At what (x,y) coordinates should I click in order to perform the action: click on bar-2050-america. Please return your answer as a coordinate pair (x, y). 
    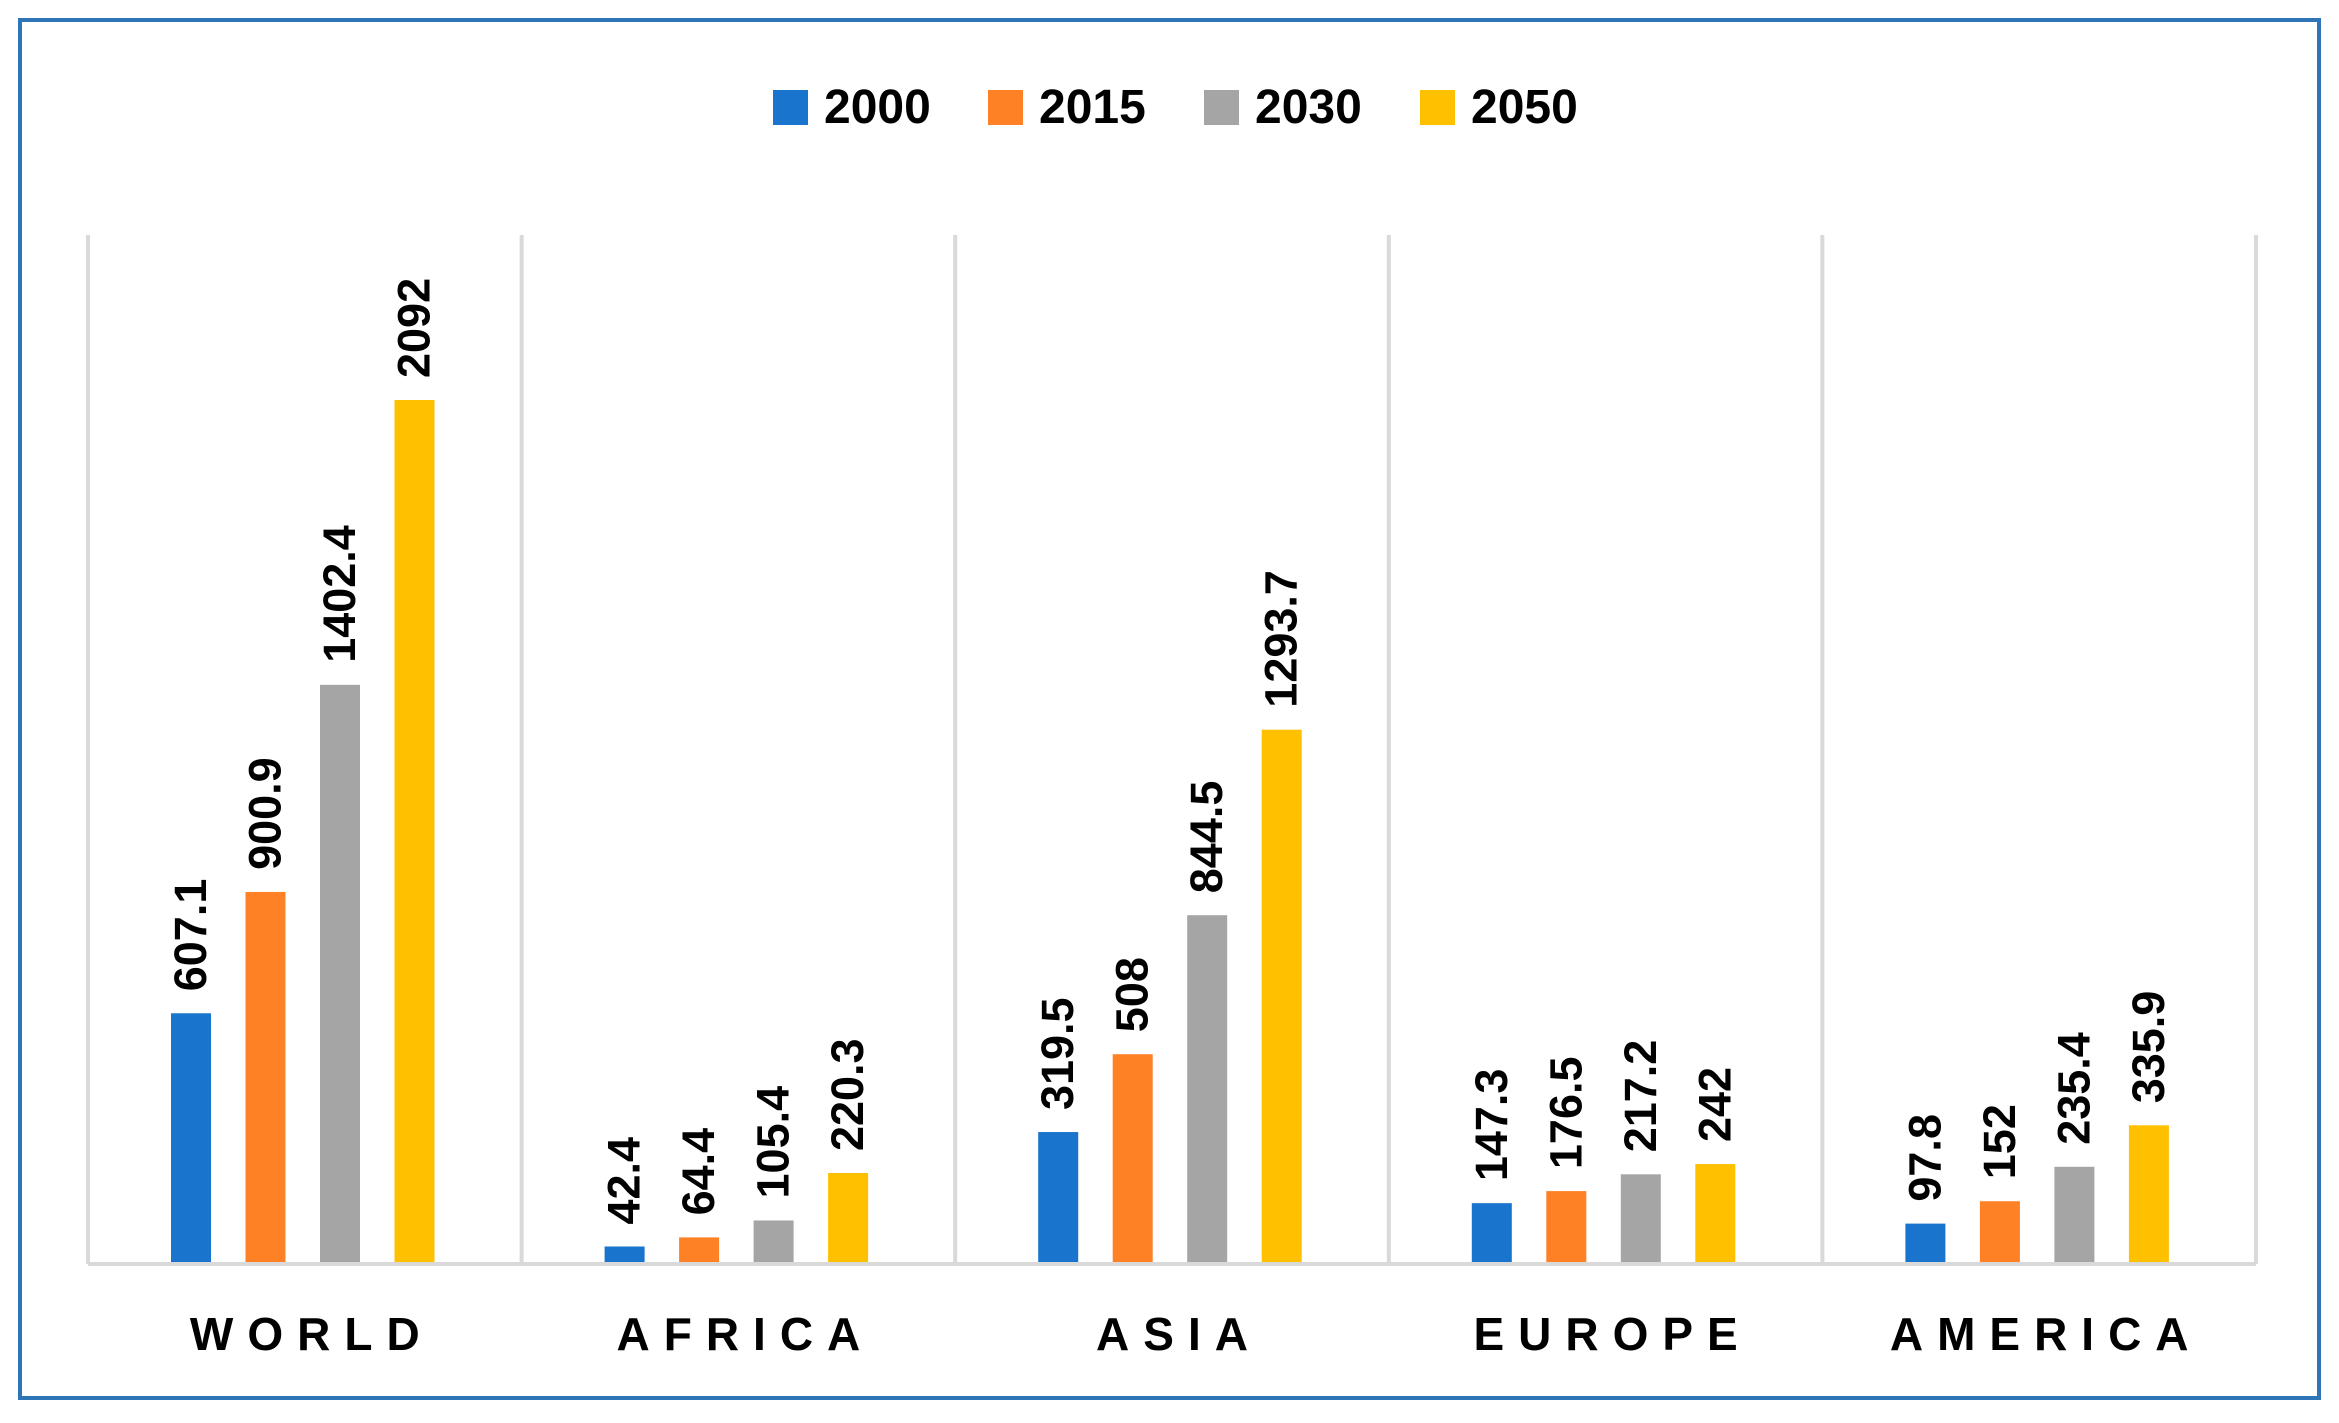
    Looking at the image, I should click on (2148, 1194).